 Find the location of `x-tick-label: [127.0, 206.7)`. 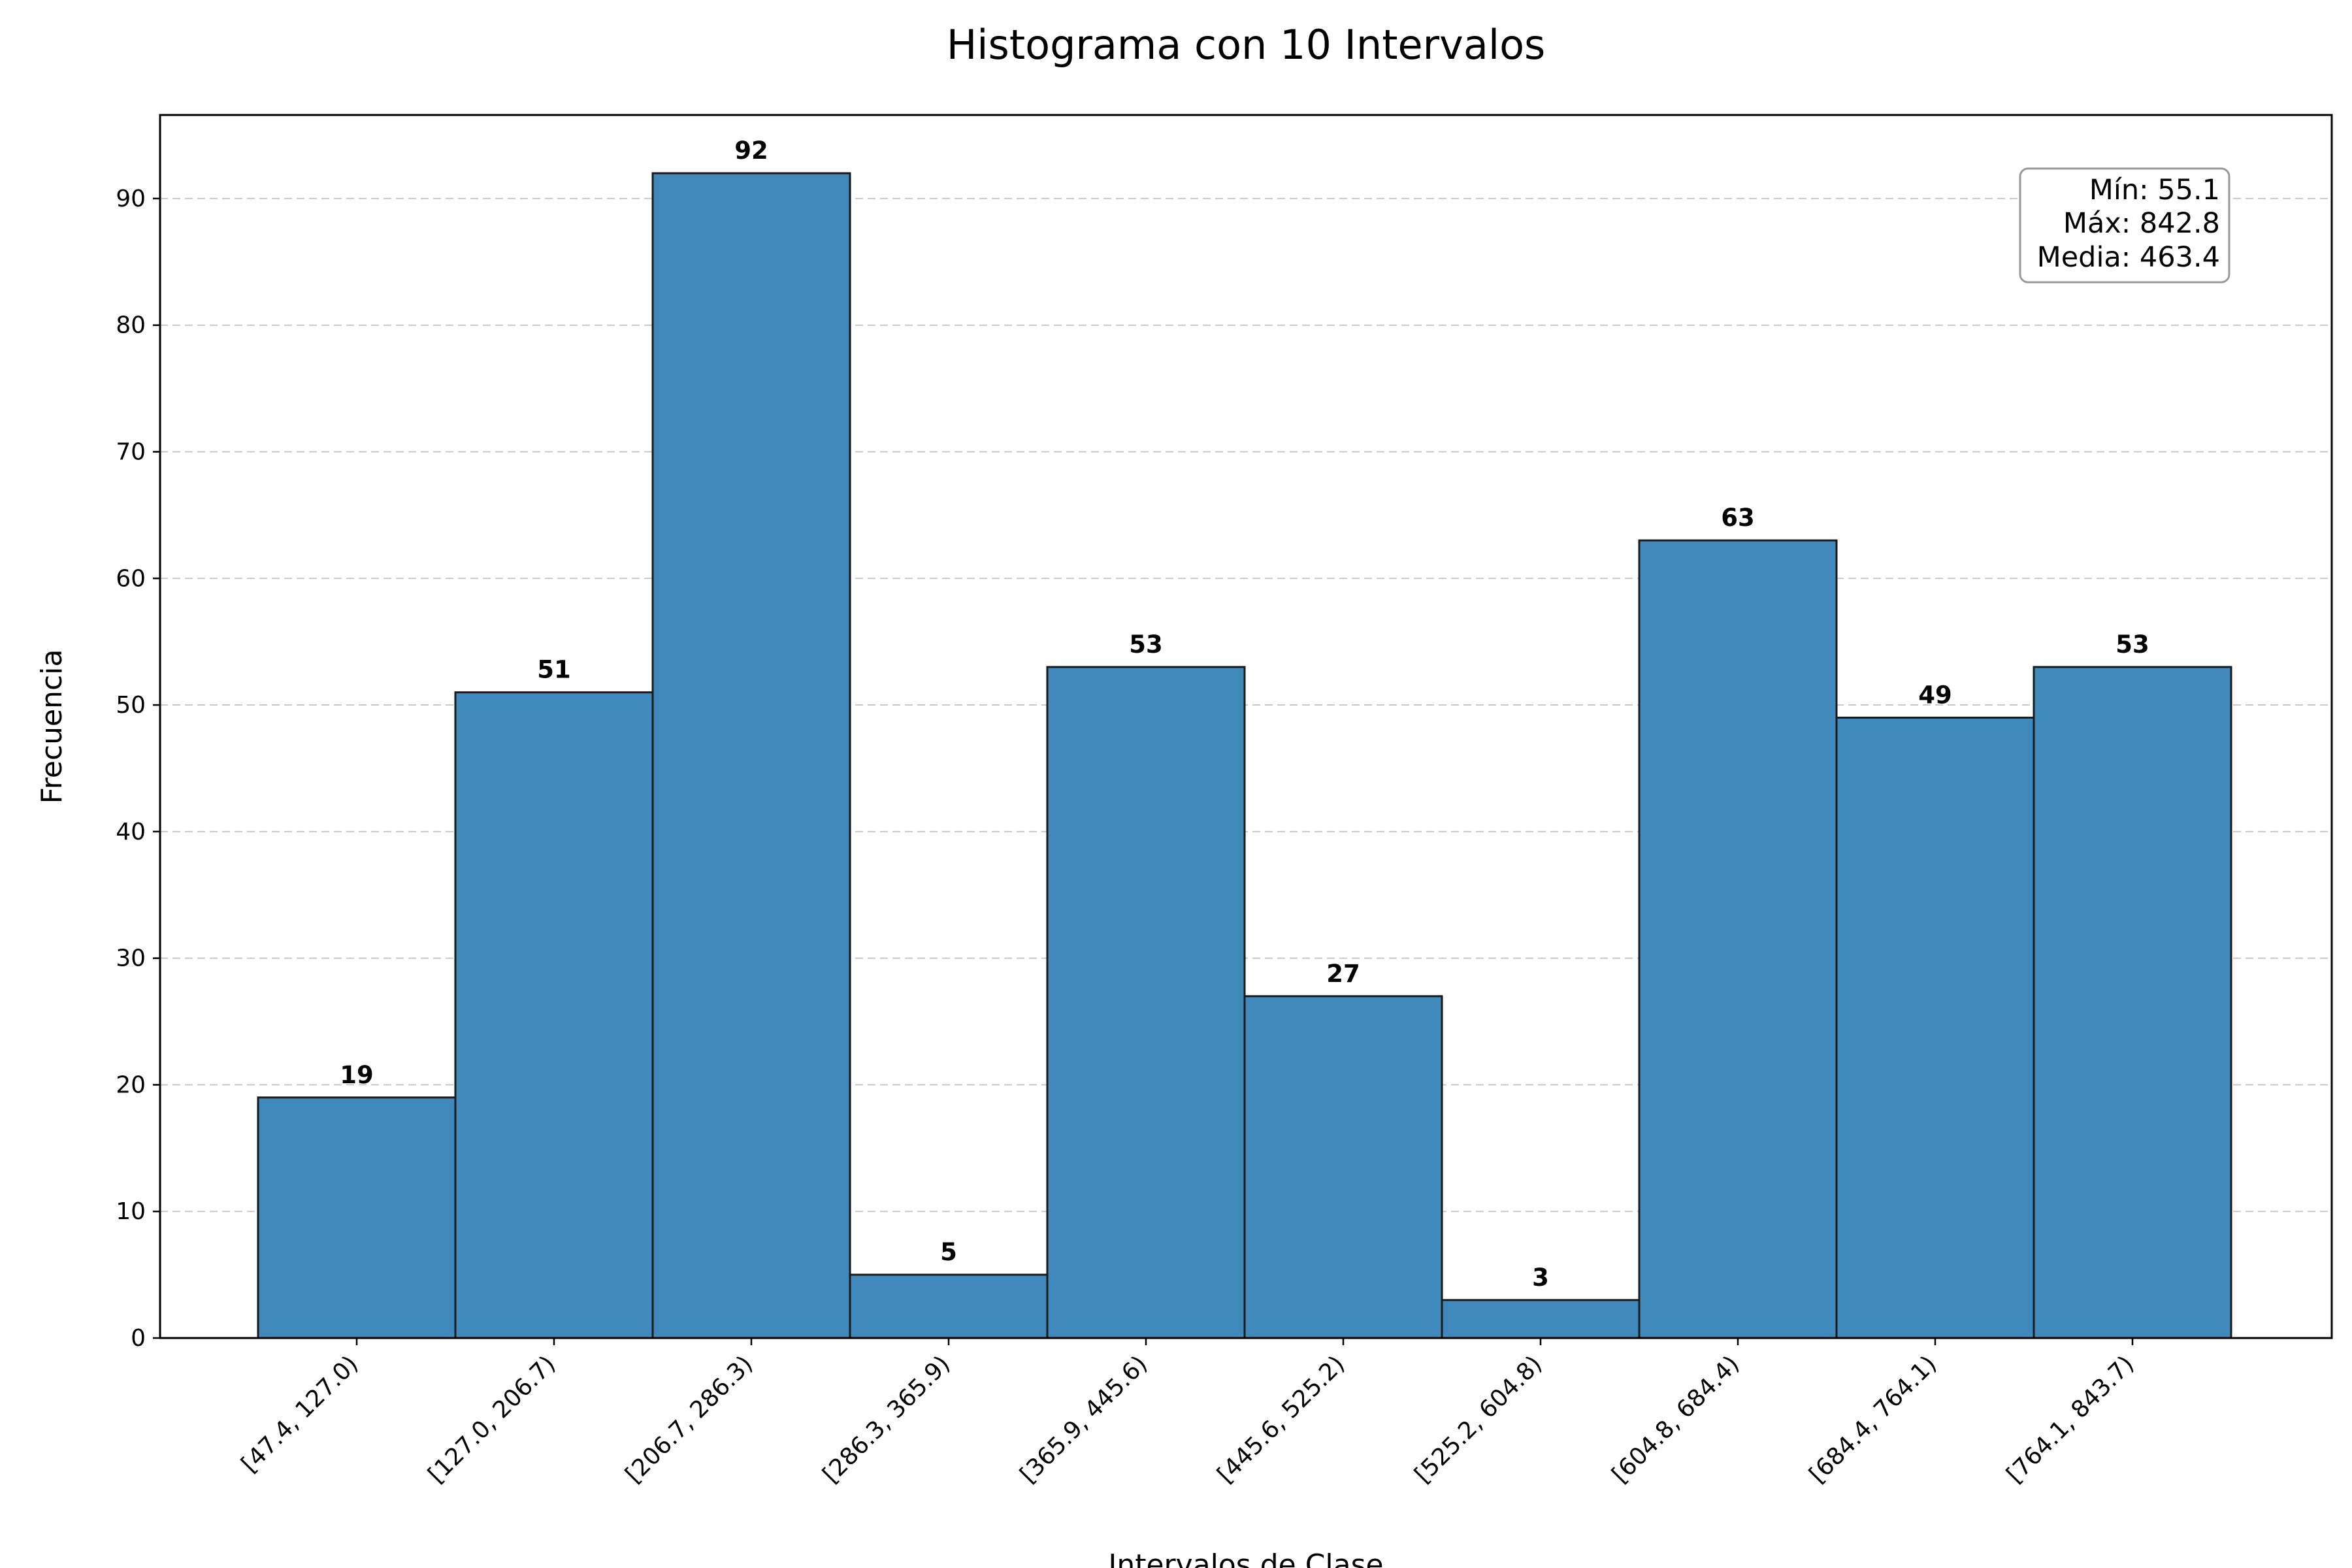

x-tick-label: [127.0, 206.7) is located at coordinates (492, 1419).